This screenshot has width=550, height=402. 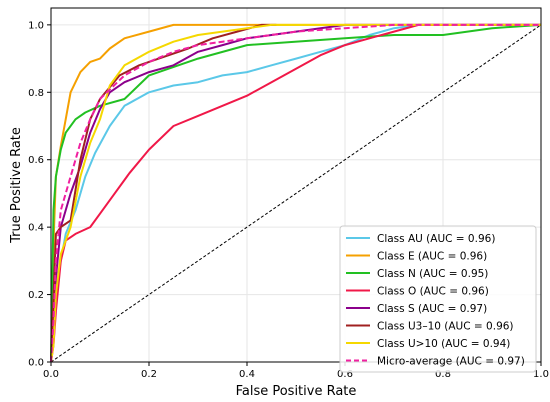 I want to click on x-tick-label: 0.8, so click(x=443, y=374).